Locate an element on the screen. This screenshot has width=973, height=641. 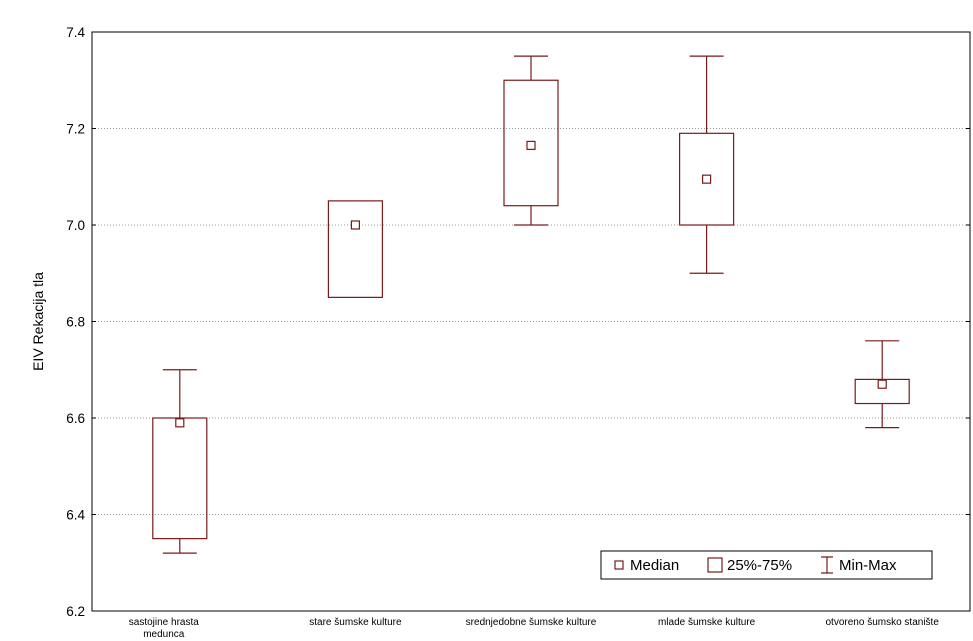
y-tick-label: 6.4 is located at coordinates (75, 515).